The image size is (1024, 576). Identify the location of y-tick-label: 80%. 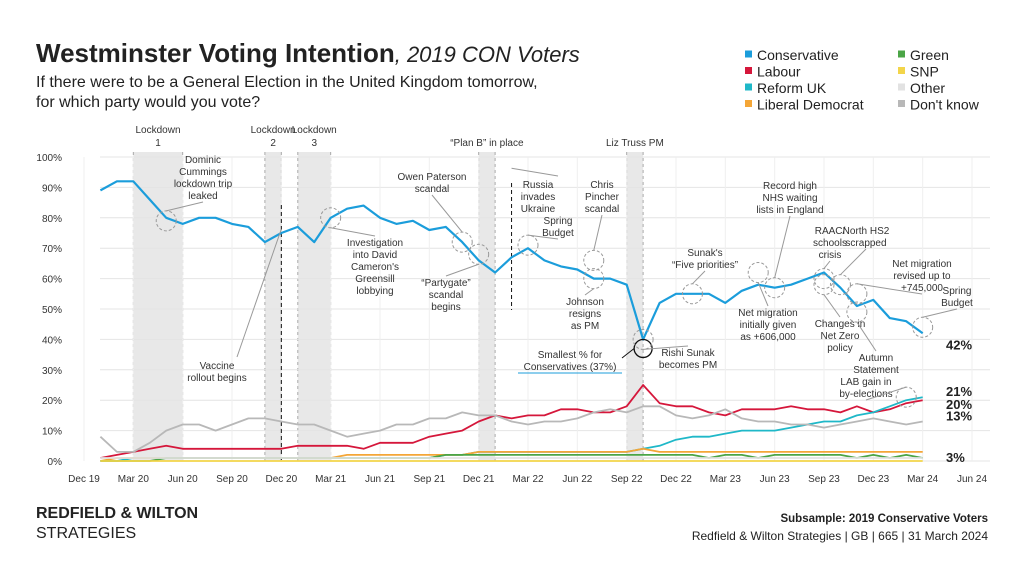
(52, 219).